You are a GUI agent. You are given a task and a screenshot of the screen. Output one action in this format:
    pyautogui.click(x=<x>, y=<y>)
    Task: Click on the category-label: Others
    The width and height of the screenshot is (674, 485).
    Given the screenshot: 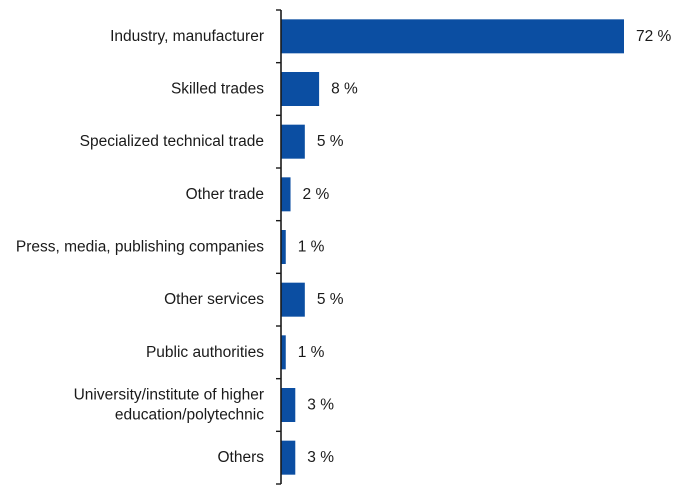 What is the action you would take?
    pyautogui.click(x=240, y=457)
    